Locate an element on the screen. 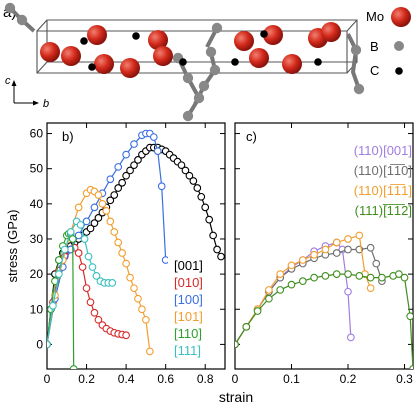 The height and width of the screenshot is (411, 416). legend-b-entry: [100] is located at coordinates (188, 299).